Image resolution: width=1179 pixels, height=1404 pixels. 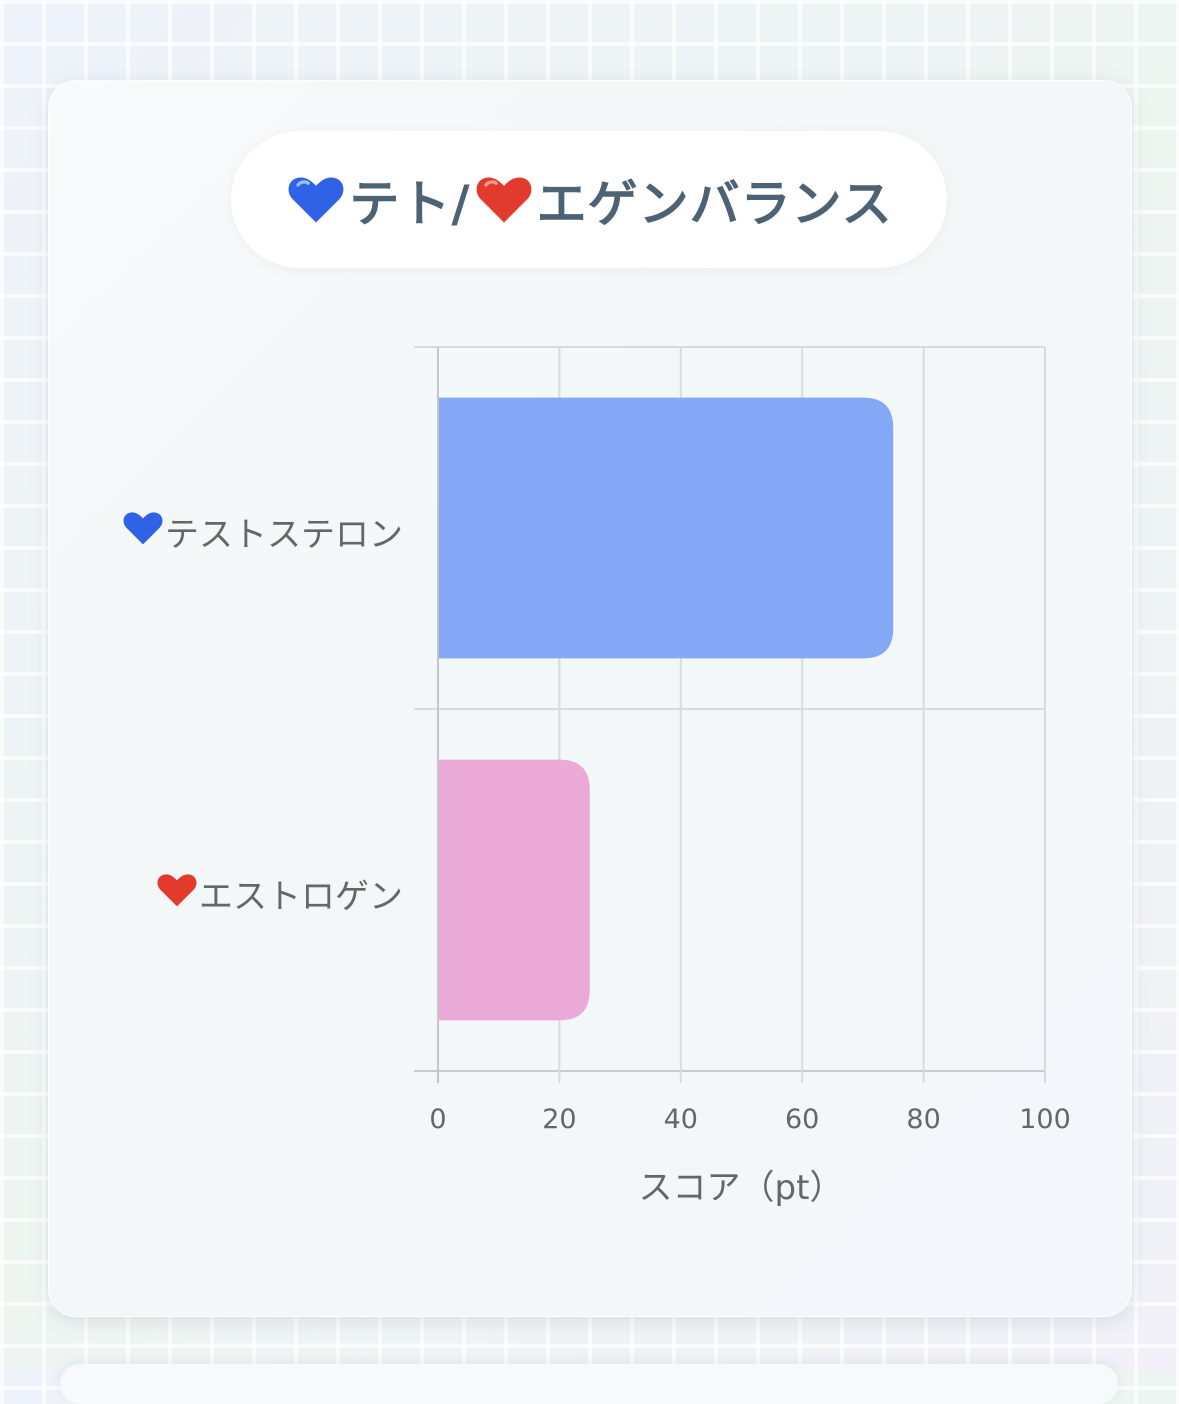 What do you see at coordinates (714, 203) in the screenshot?
I see `title-text-right: エゲンバランス` at bounding box center [714, 203].